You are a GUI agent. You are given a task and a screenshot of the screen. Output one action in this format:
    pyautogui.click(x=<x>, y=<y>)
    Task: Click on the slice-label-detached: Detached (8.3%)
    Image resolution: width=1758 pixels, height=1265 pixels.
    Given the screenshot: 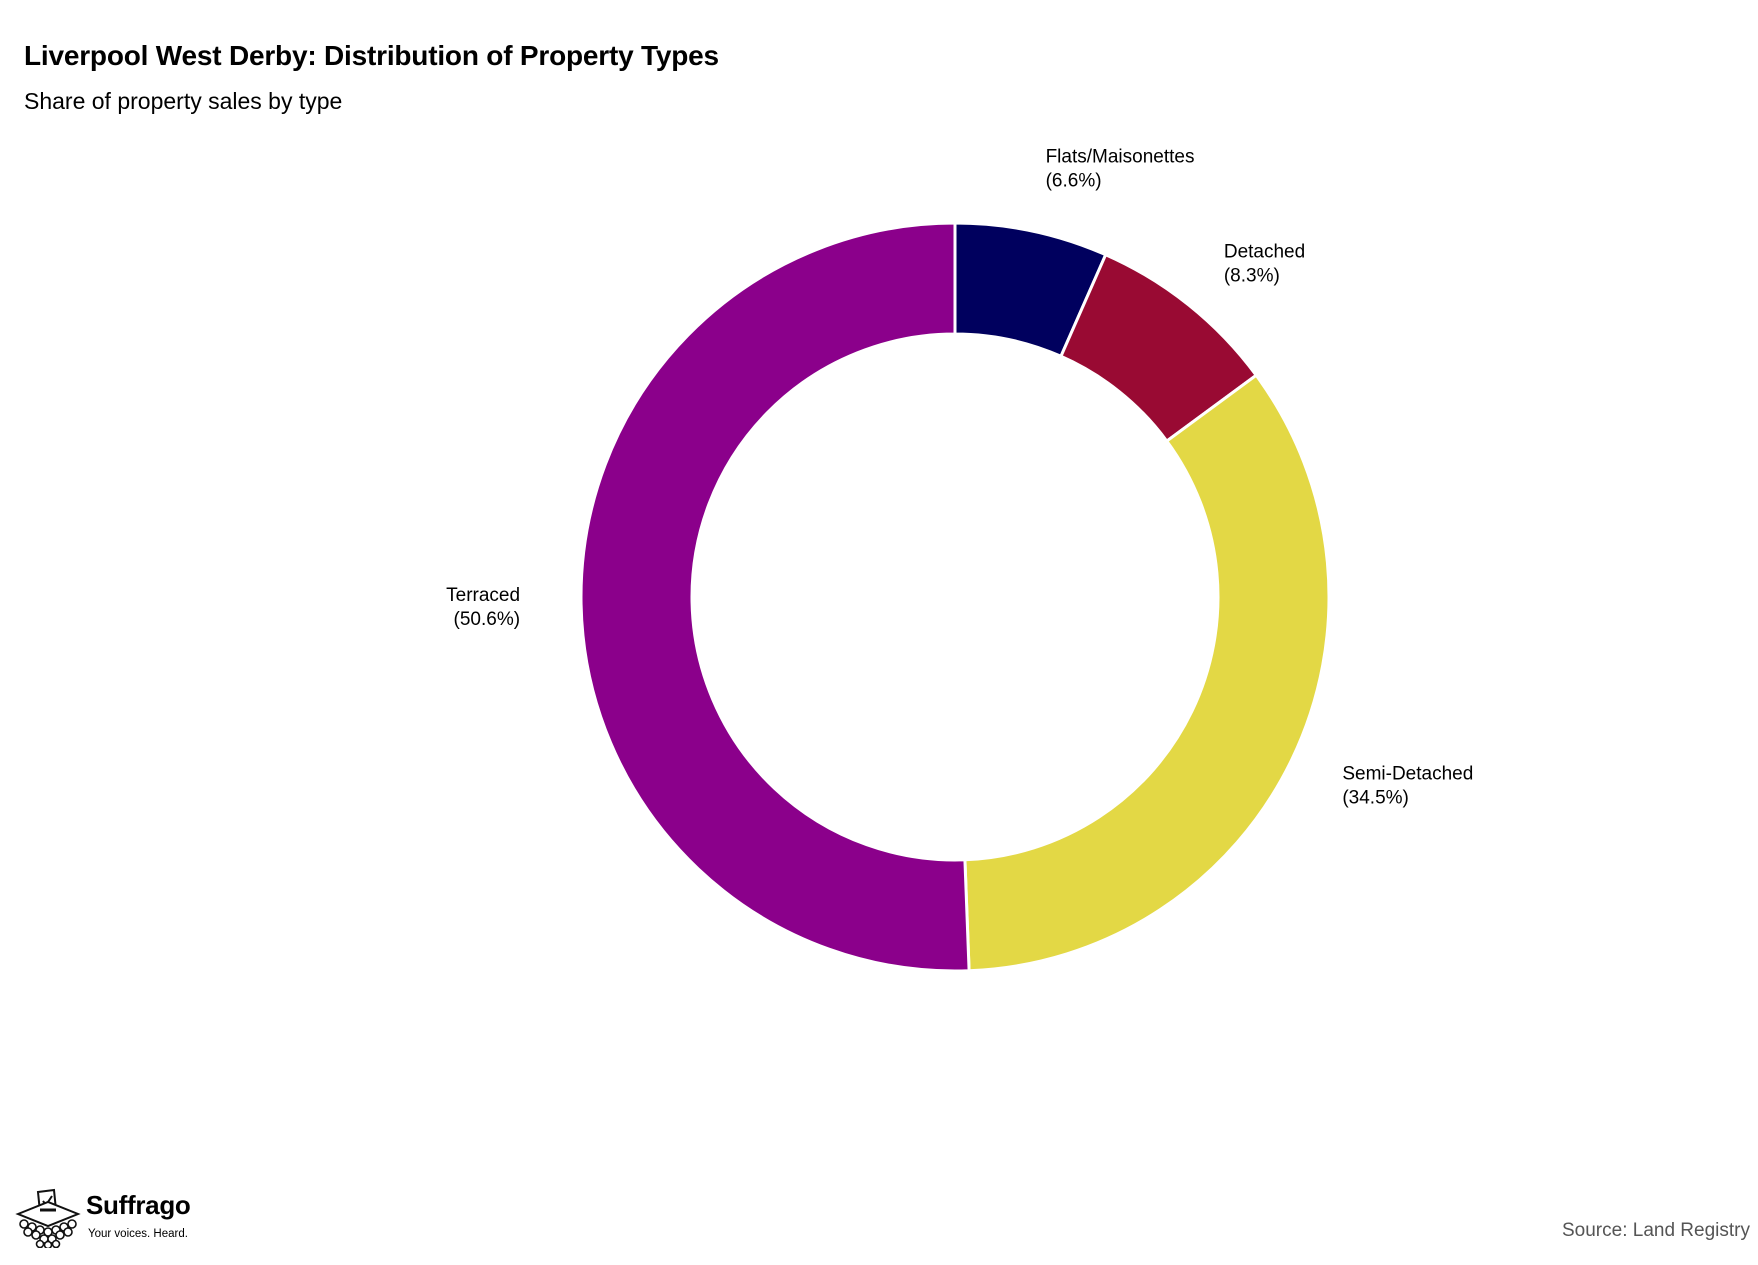 What is the action you would take?
    pyautogui.click(x=1264, y=263)
    